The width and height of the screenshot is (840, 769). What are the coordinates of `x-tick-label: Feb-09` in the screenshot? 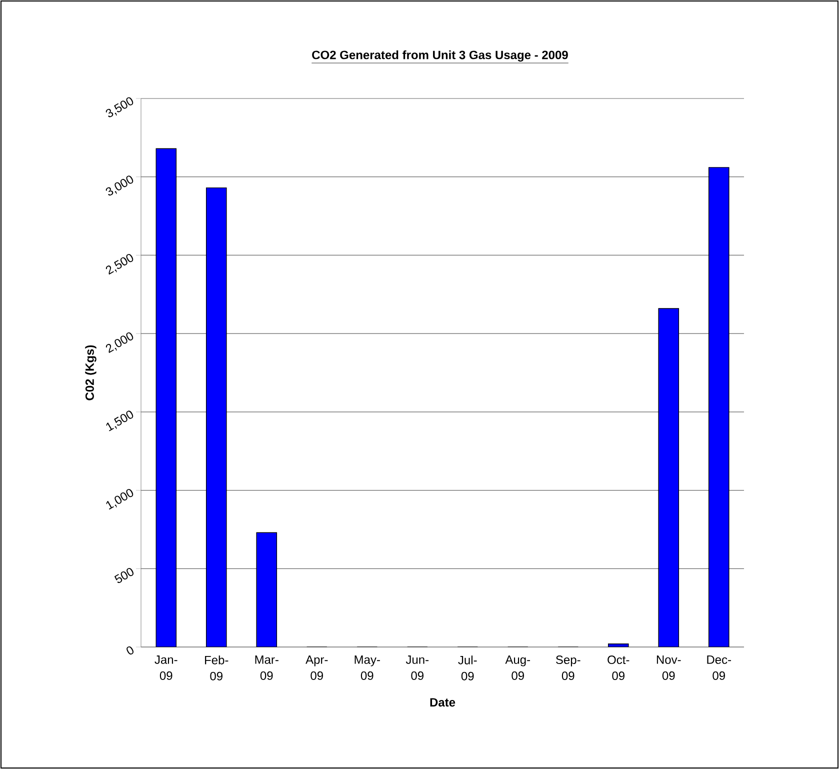 It's located at (216, 668).